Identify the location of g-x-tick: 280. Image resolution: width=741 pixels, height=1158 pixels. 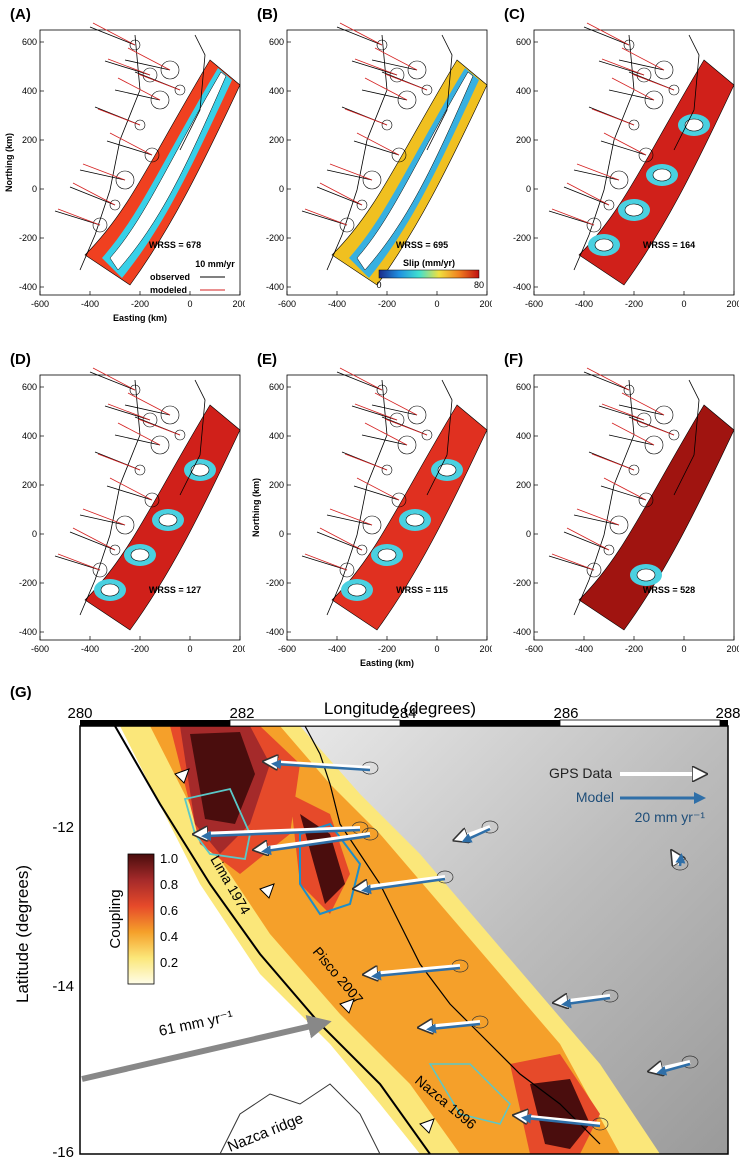
(79, 713).